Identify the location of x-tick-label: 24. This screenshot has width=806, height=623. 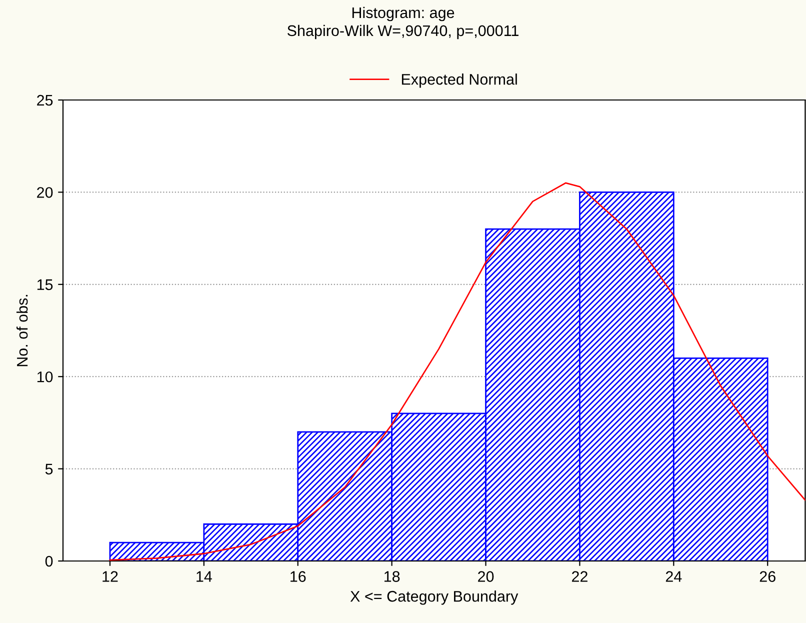
(674, 576).